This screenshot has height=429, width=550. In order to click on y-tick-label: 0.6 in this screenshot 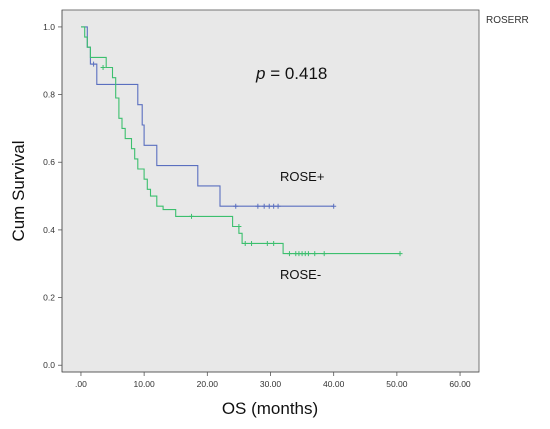, I will do `click(49, 162)`.